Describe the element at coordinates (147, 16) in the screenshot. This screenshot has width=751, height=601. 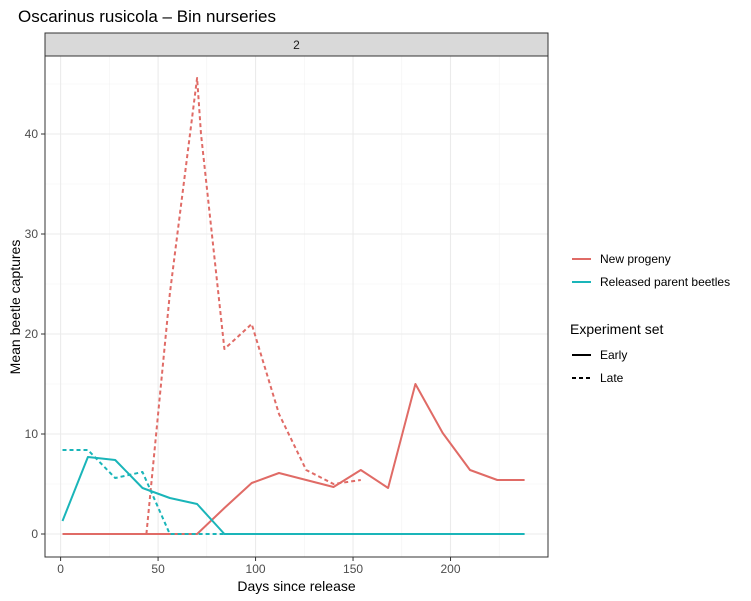
I see `chart-title: Oscarinus rusicola – Bin nurseries` at that location.